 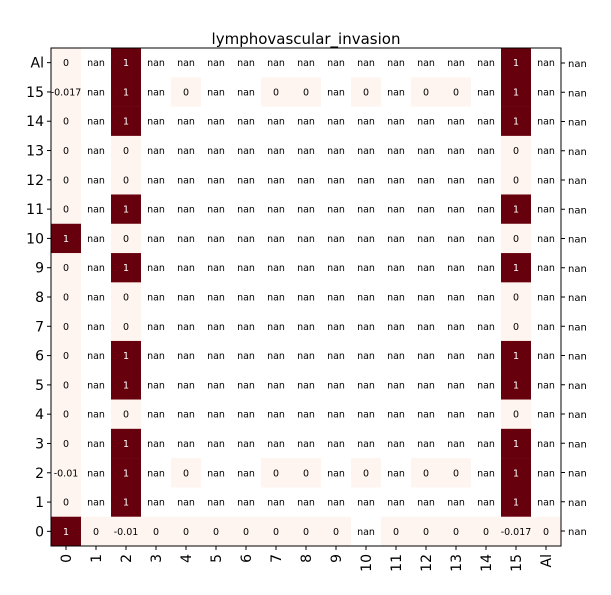 What do you see at coordinates (306, 39) in the screenshot?
I see `chart-title: lymphovascular_invasion` at bounding box center [306, 39].